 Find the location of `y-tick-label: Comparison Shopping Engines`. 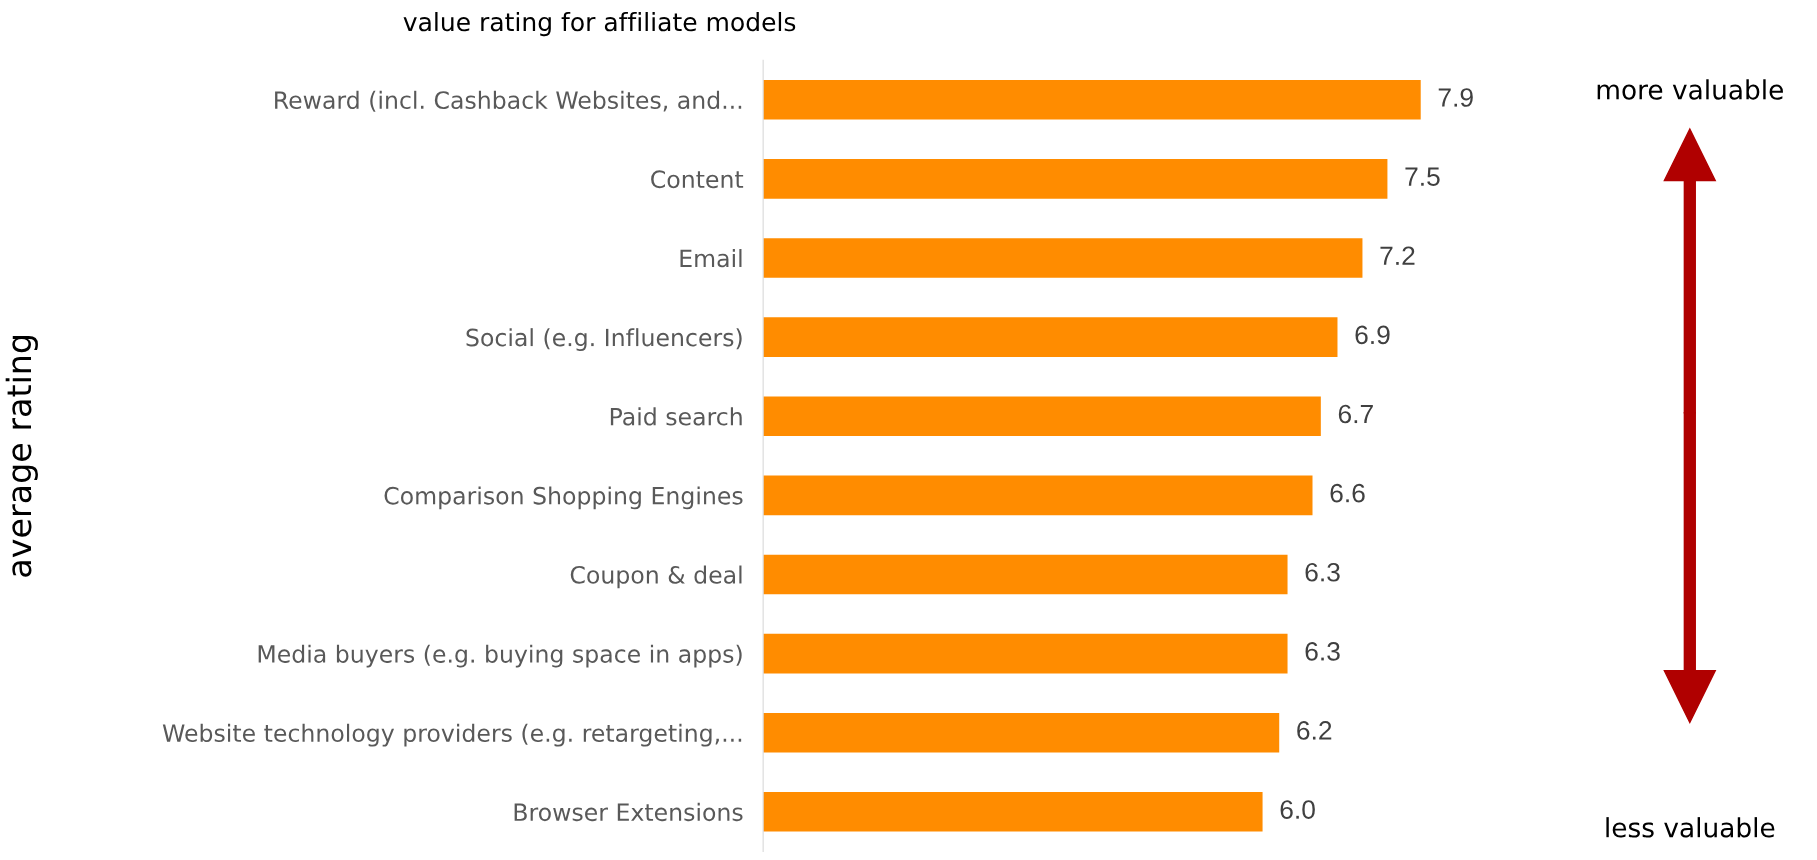

y-tick-label: Comparison Shopping Engines is located at coordinates (563, 498).